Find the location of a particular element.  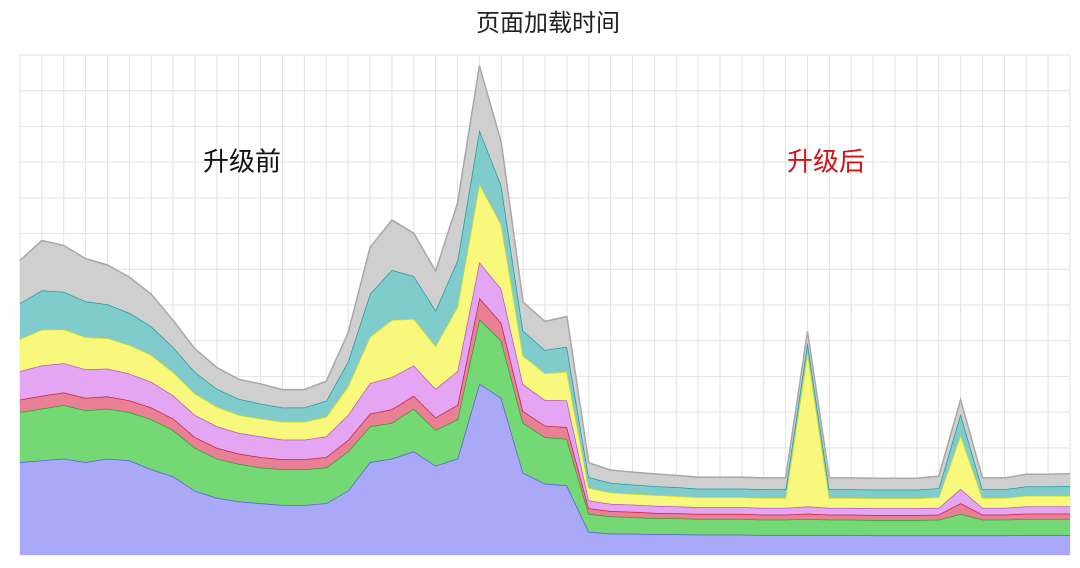

chart-title: 页面加载时间 is located at coordinates (548, 23).